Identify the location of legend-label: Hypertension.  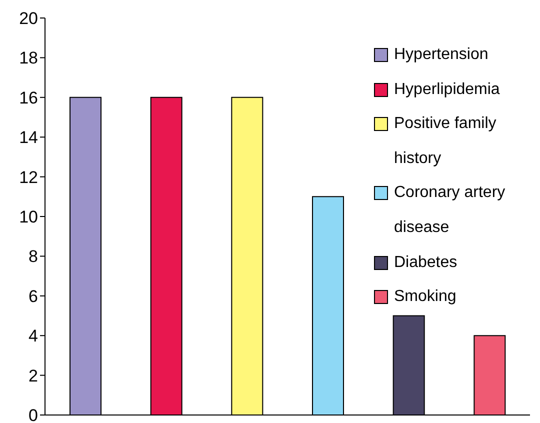
(442, 55).